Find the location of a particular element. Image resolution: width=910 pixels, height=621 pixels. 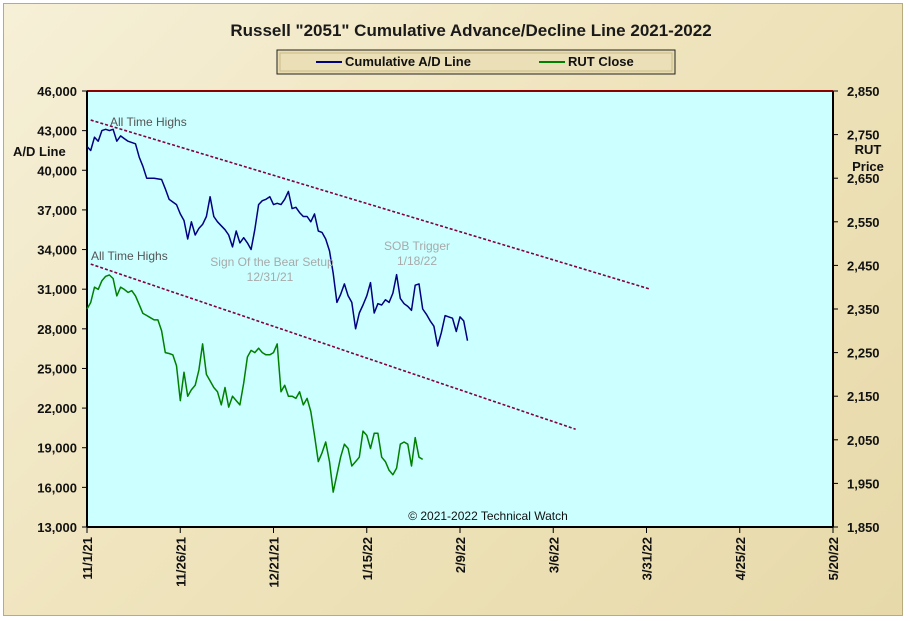

left-tick-label: 34,000 is located at coordinates (57, 250).